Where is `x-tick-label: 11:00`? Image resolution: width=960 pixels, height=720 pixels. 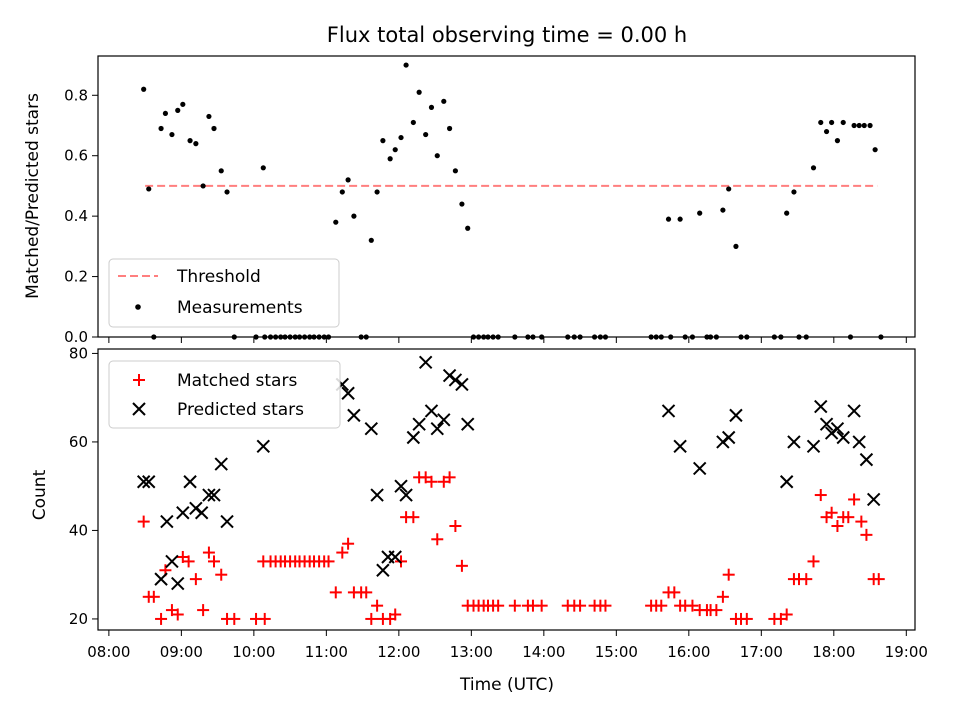
x-tick-label: 11:00 is located at coordinates (326, 652).